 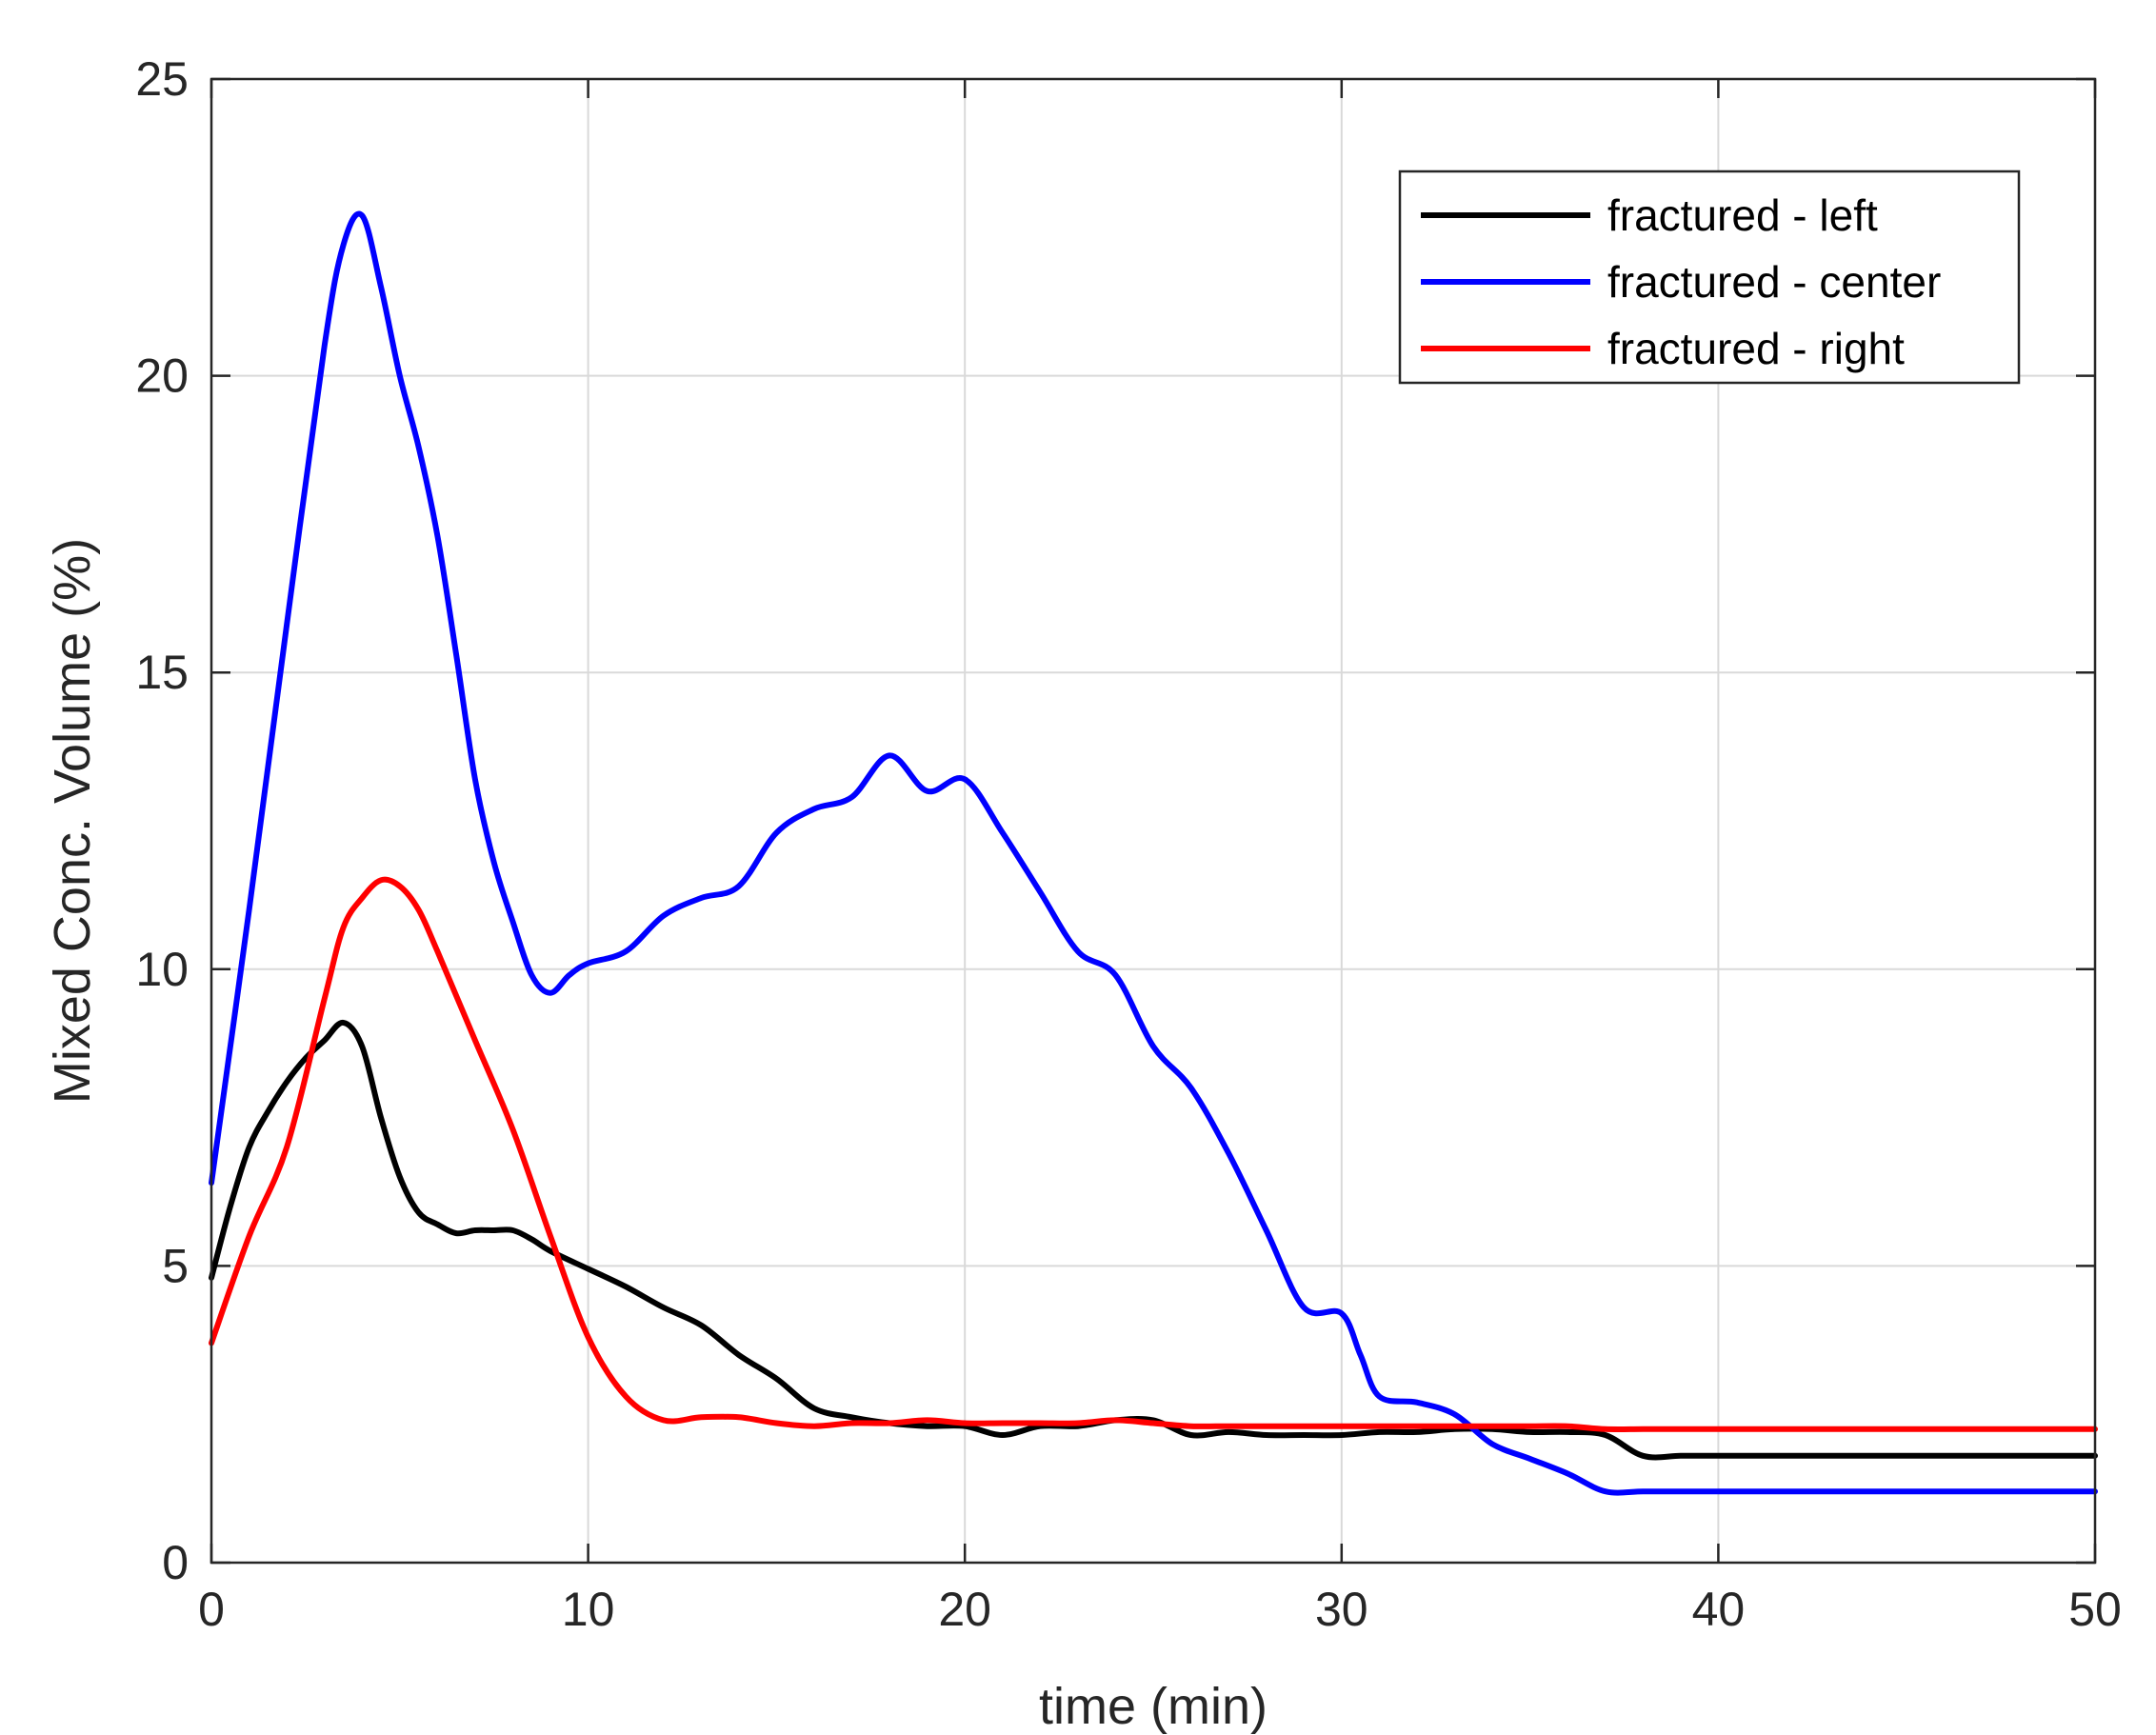 What do you see at coordinates (212, 1609) in the screenshot?
I see `x-tick-label: 0` at bounding box center [212, 1609].